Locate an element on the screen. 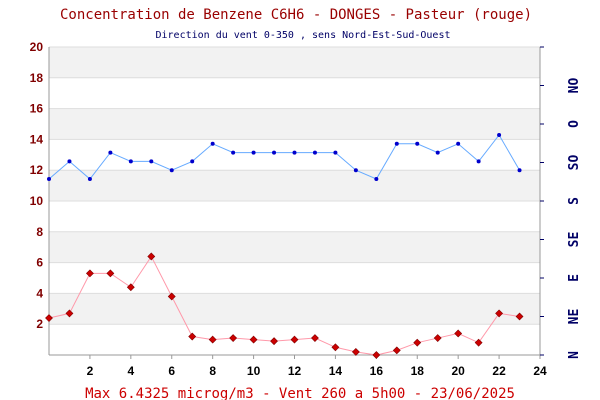 The height and width of the screenshot is (400, 600). wind-direction-label: SE is located at coordinates (574, 240).